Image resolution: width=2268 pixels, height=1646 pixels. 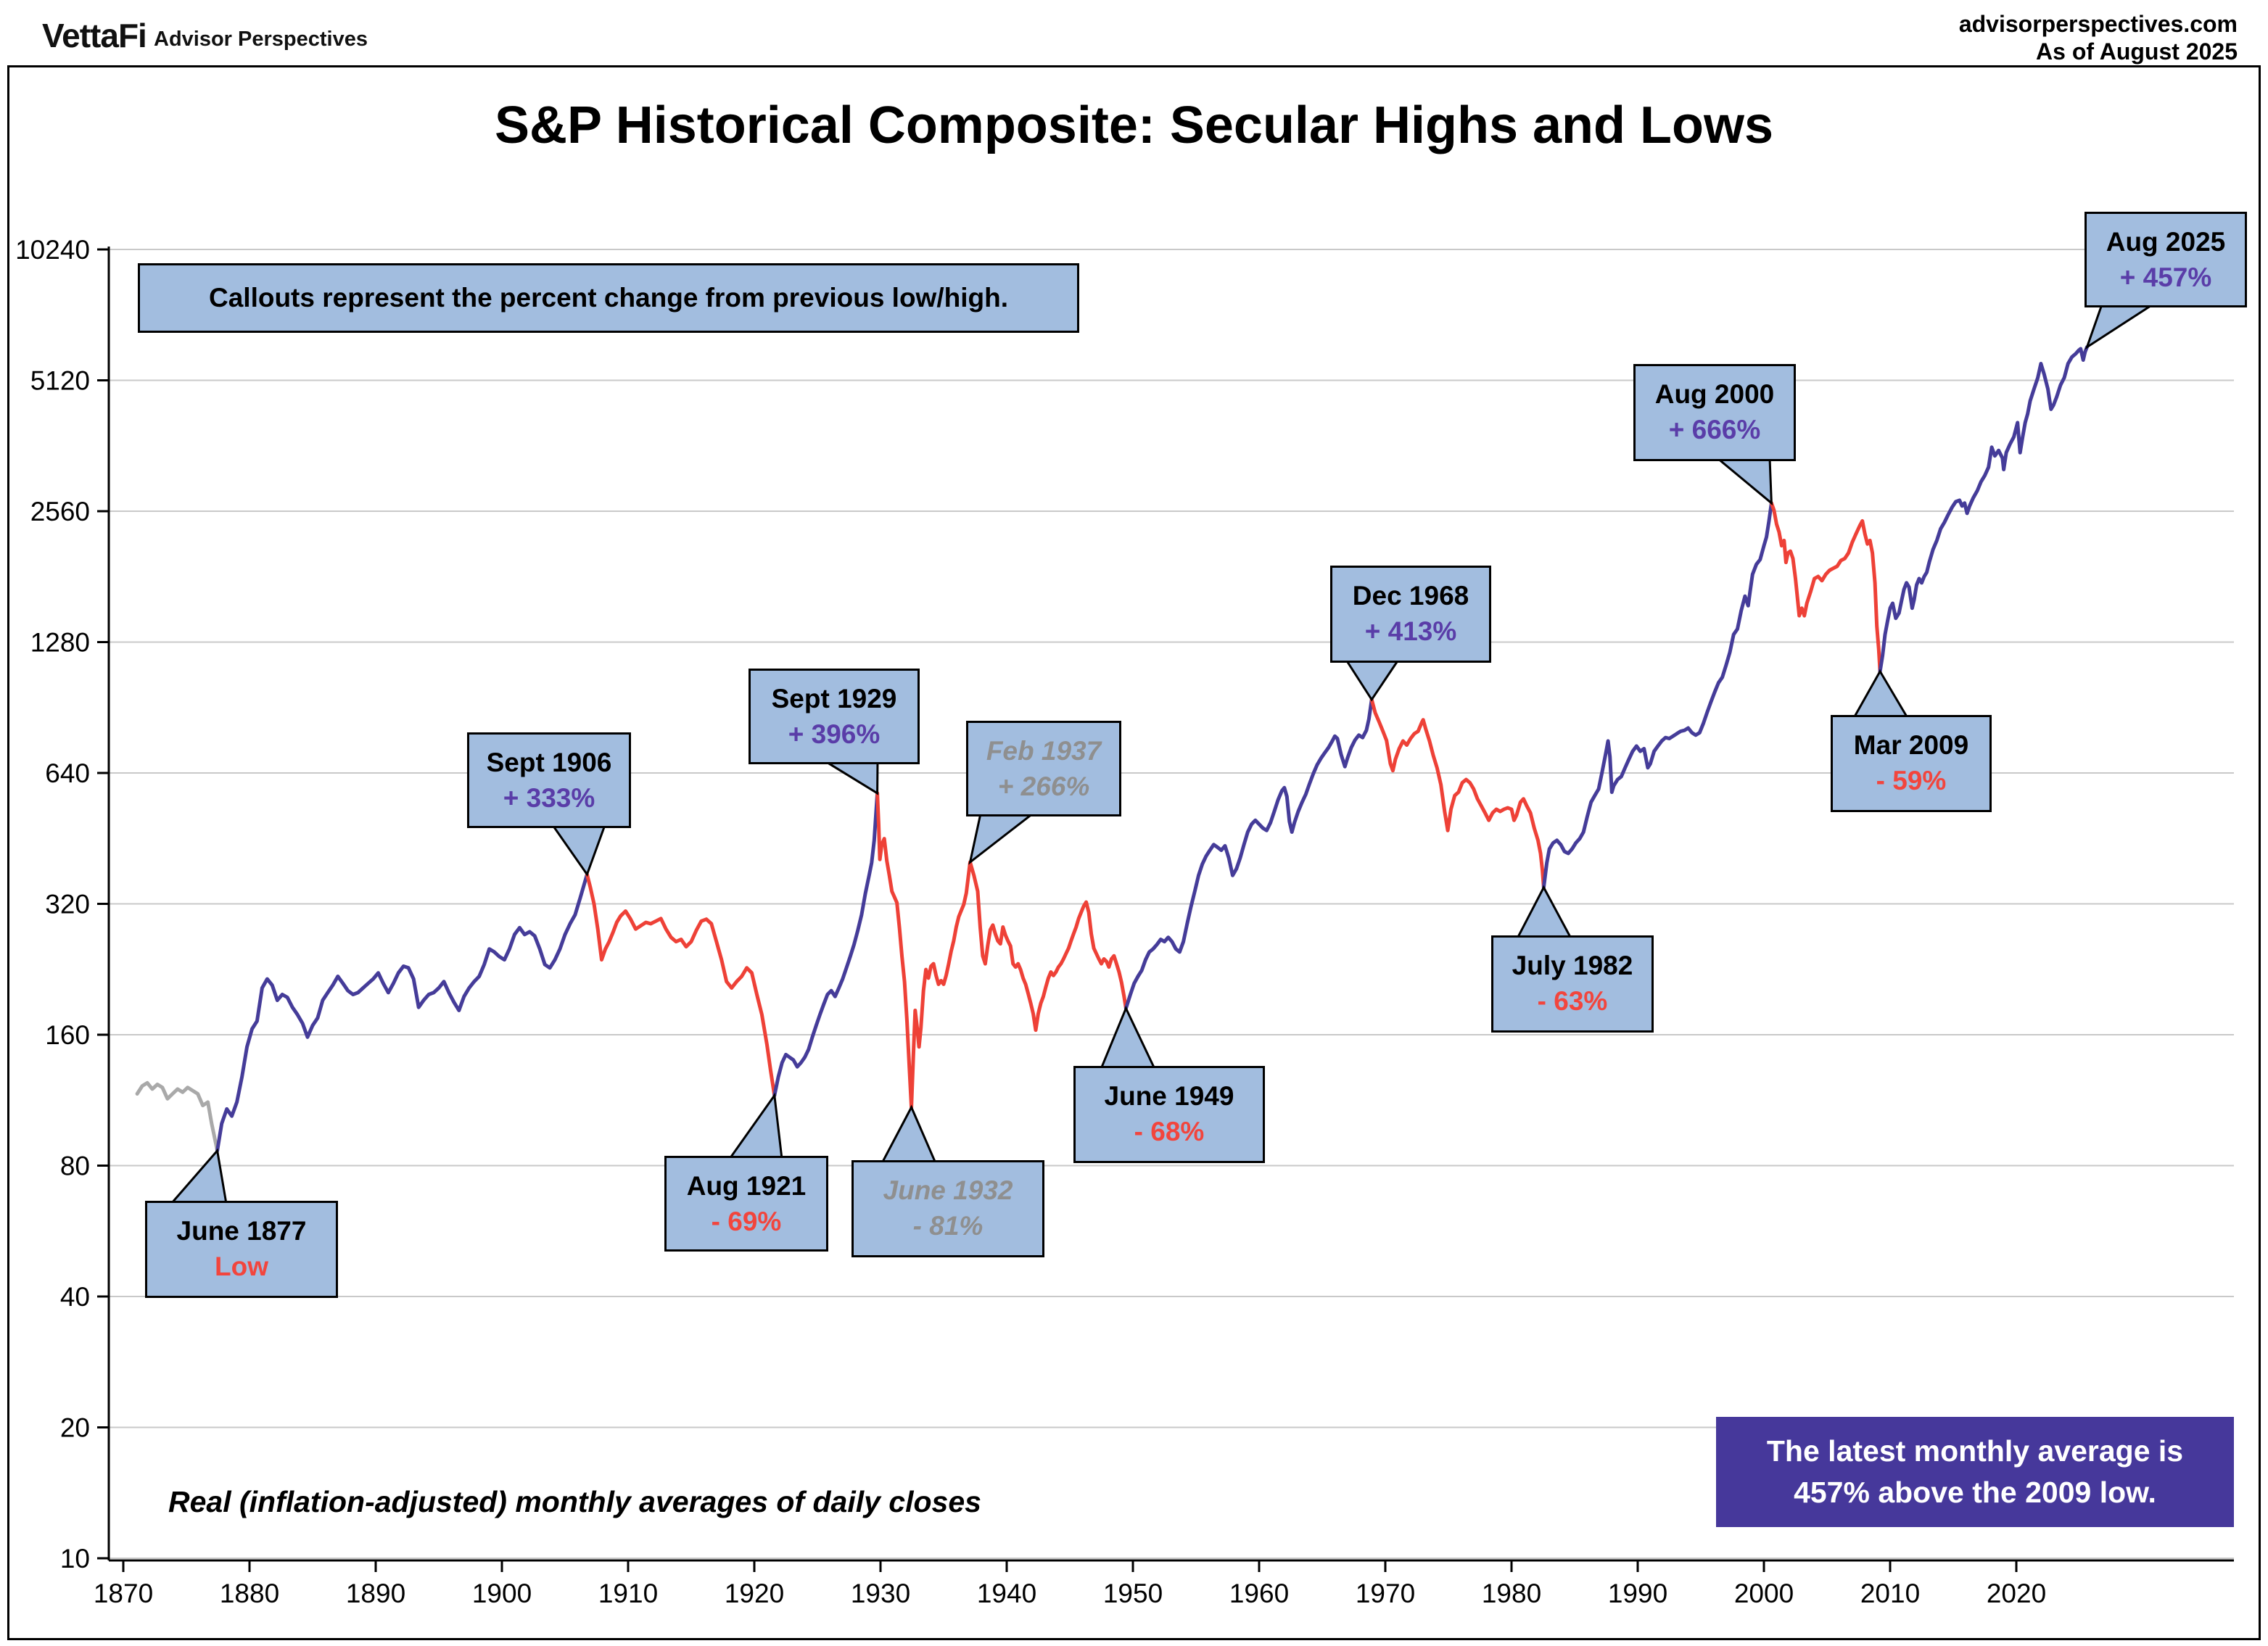 What do you see at coordinates (67, 773) in the screenshot?
I see `y-axis-label: 640` at bounding box center [67, 773].